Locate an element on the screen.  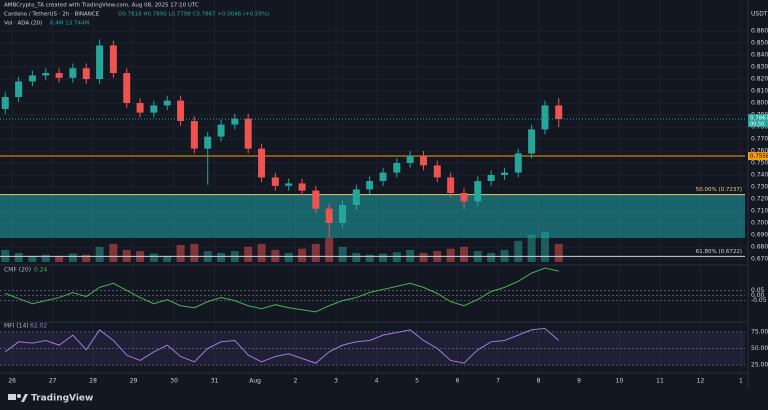
mfi-line is located at coordinates (282, 345).